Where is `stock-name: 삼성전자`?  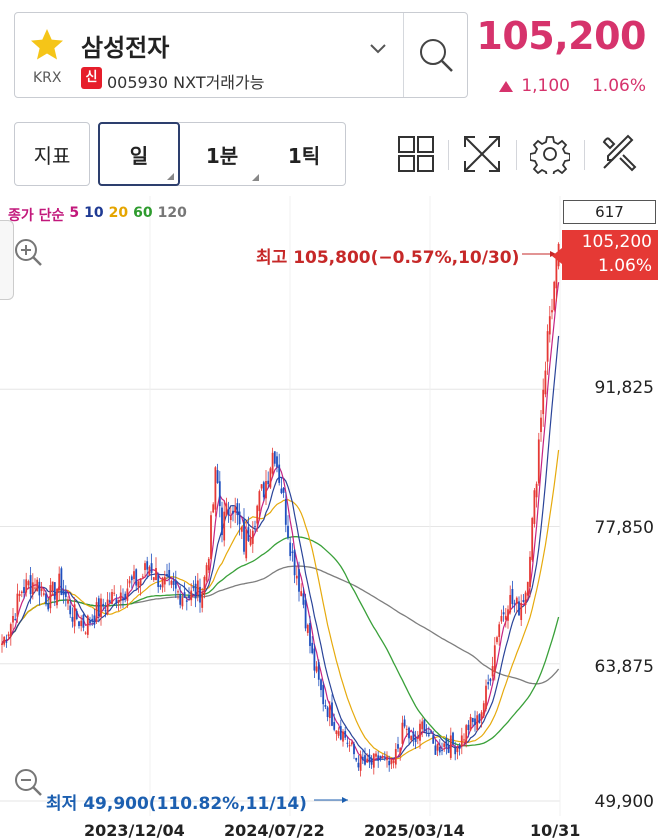
stock-name: 삼성전자 is located at coordinates (125, 48).